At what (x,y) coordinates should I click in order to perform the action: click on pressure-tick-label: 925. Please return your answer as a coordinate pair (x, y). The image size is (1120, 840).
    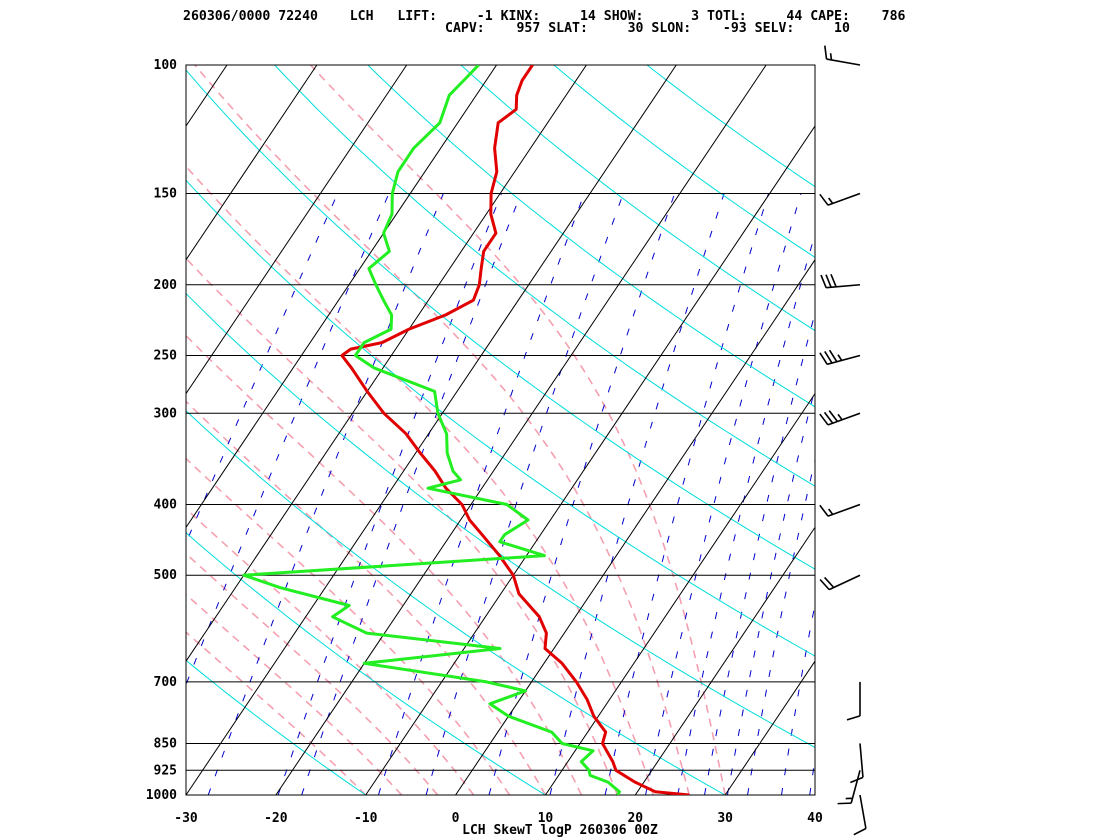
    Looking at the image, I should click on (165, 770).